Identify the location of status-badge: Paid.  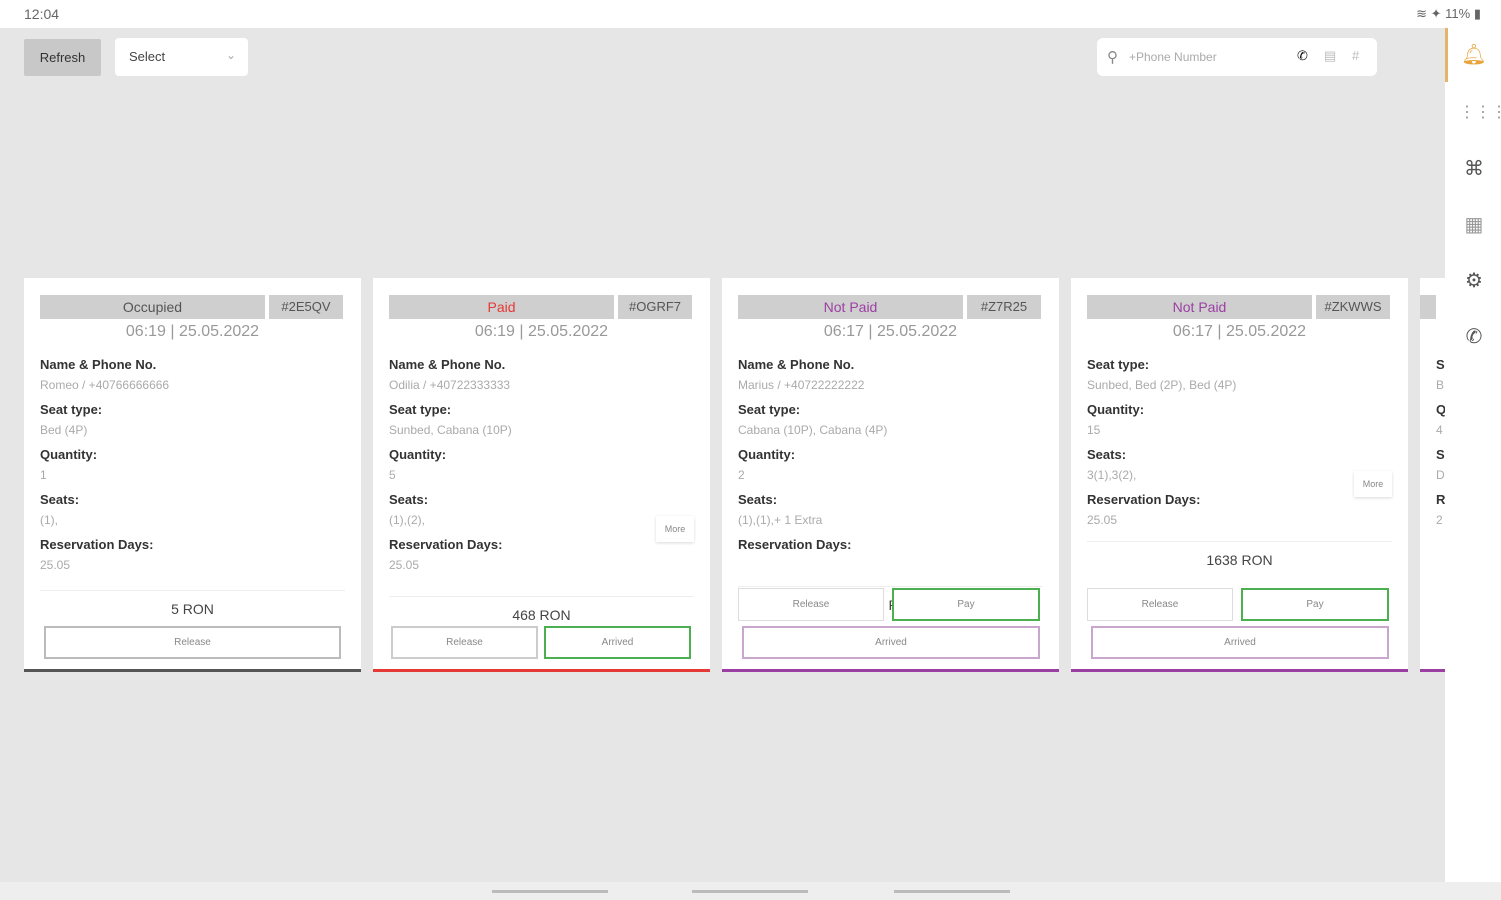
(501, 307).